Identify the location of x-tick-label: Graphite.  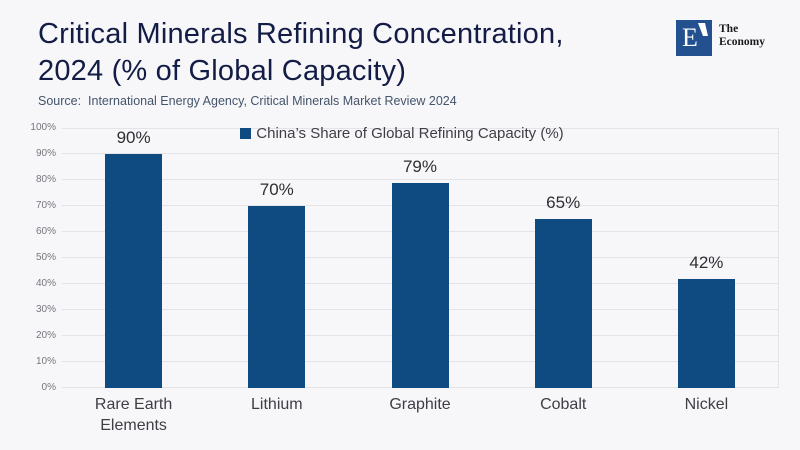
(420, 404).